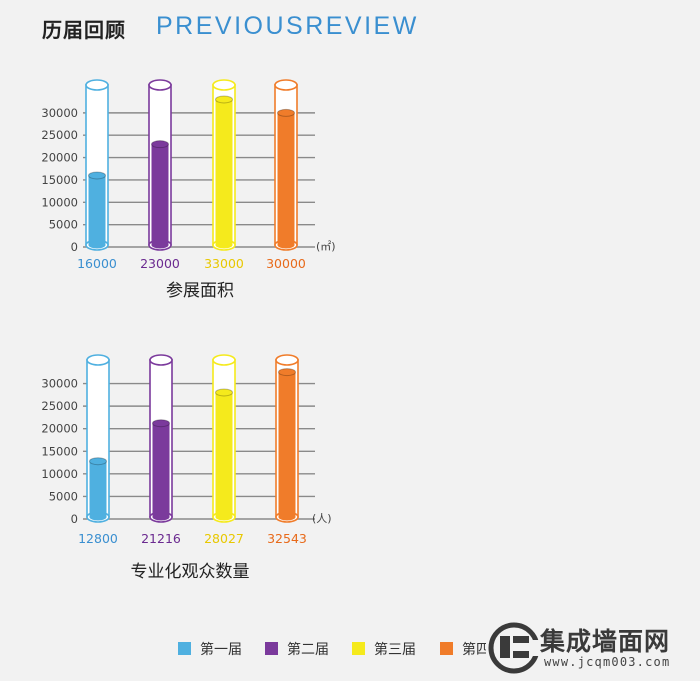 This screenshot has height=681, width=700. Describe the element at coordinates (287, 538) in the screenshot. I see `data-label: 32543` at that location.